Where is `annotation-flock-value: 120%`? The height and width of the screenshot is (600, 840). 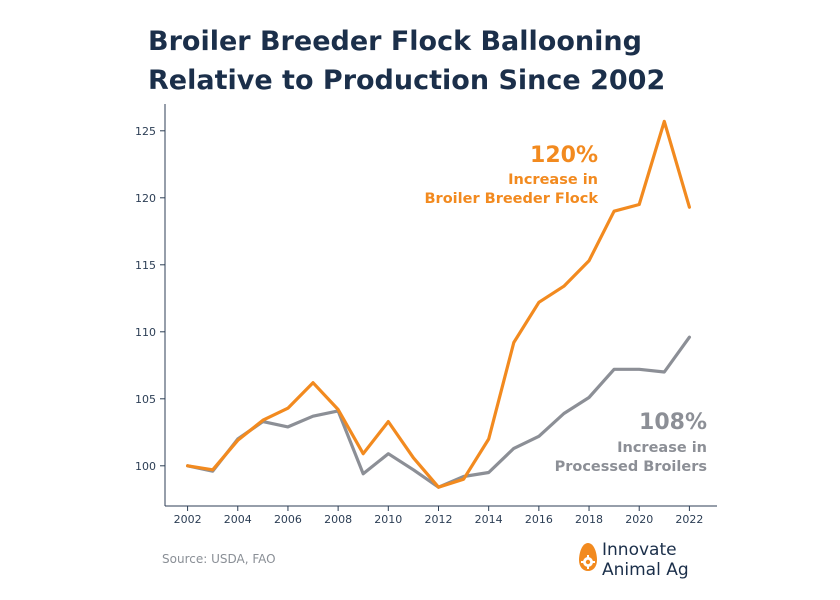 annotation-flock-value: 120% is located at coordinates (564, 155).